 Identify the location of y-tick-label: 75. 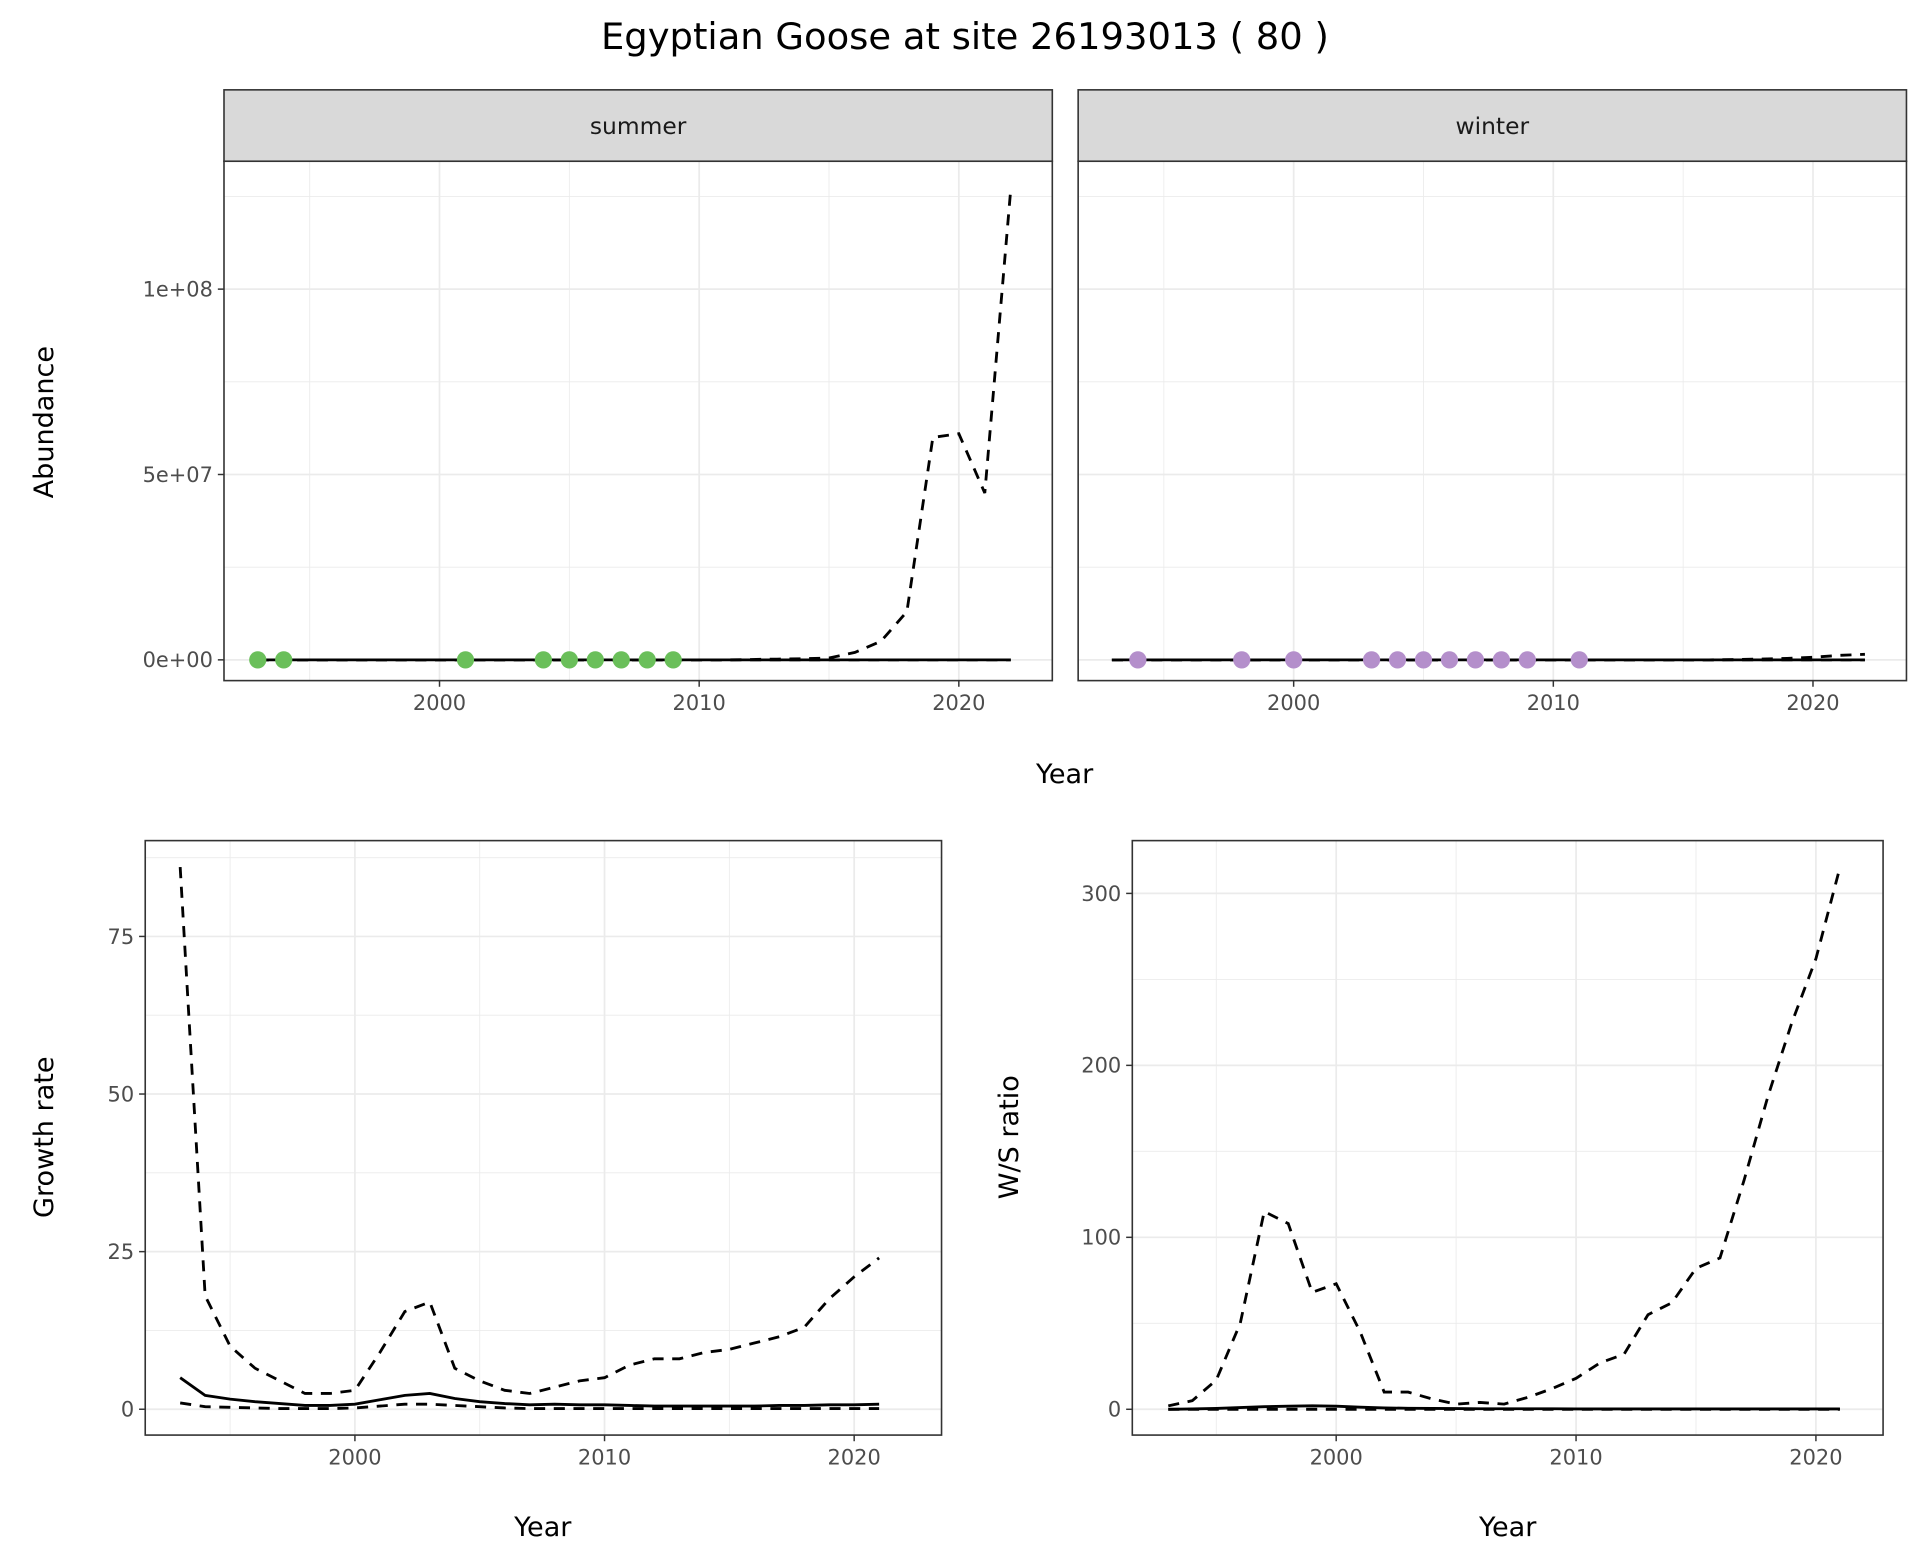
(121, 937).